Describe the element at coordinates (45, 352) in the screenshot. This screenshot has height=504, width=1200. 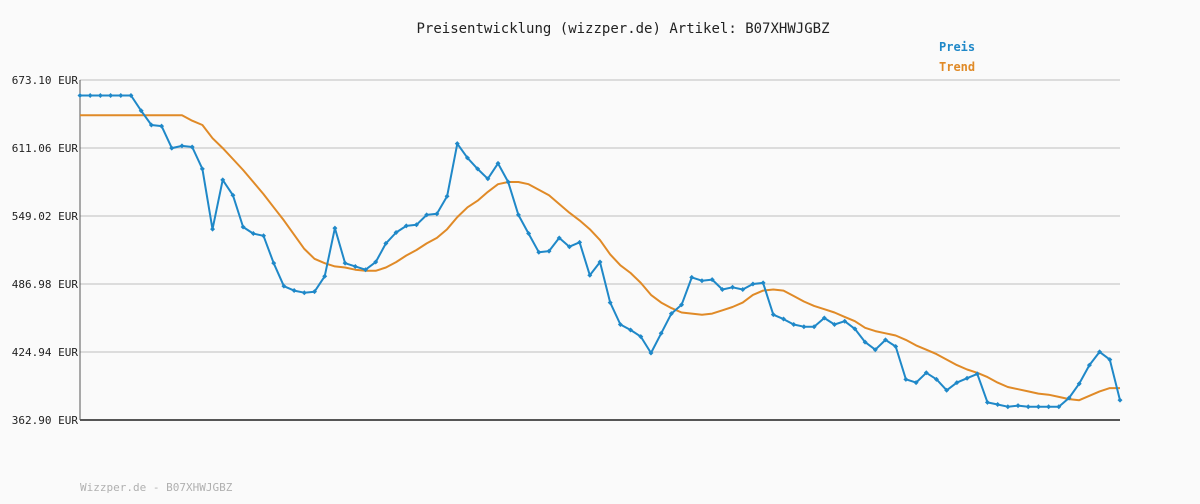
I see `y-tick-label: 424.94 EUR` at that location.